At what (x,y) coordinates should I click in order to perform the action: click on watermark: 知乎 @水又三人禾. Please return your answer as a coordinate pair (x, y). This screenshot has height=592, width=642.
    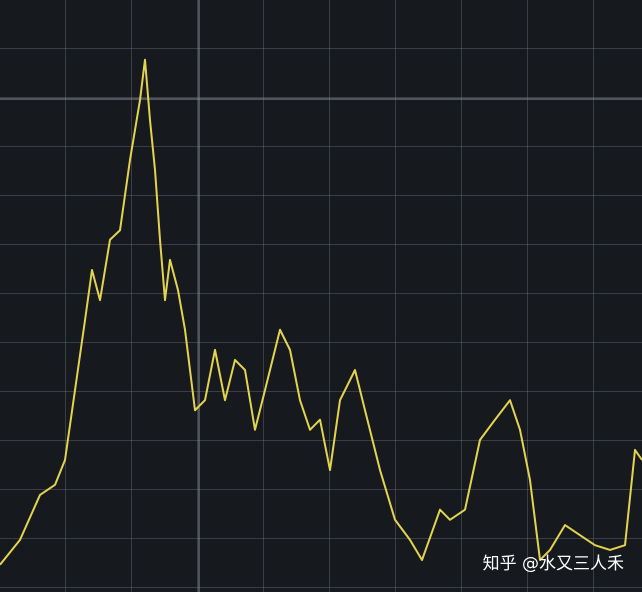
    Looking at the image, I should click on (553, 564).